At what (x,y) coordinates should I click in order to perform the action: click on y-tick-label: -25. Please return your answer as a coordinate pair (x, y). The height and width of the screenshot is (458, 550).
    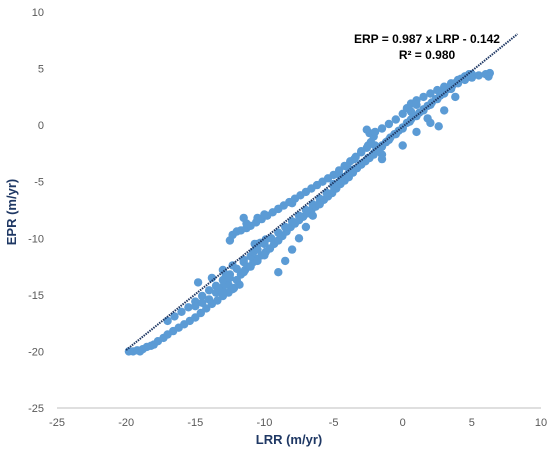
    Looking at the image, I should click on (36, 409).